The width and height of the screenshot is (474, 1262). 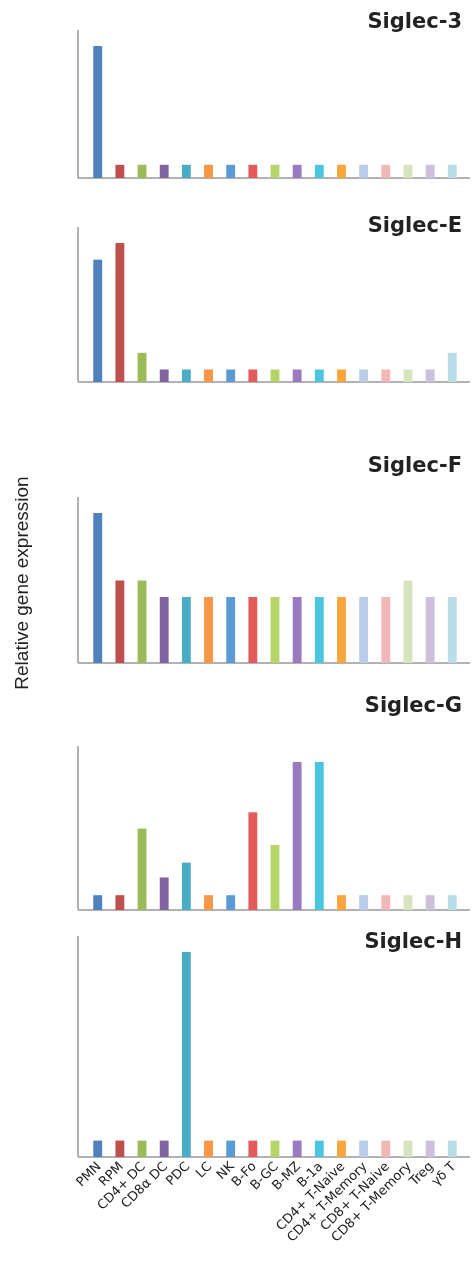 I want to click on chart-title: Siglec-G, so click(x=413, y=705).